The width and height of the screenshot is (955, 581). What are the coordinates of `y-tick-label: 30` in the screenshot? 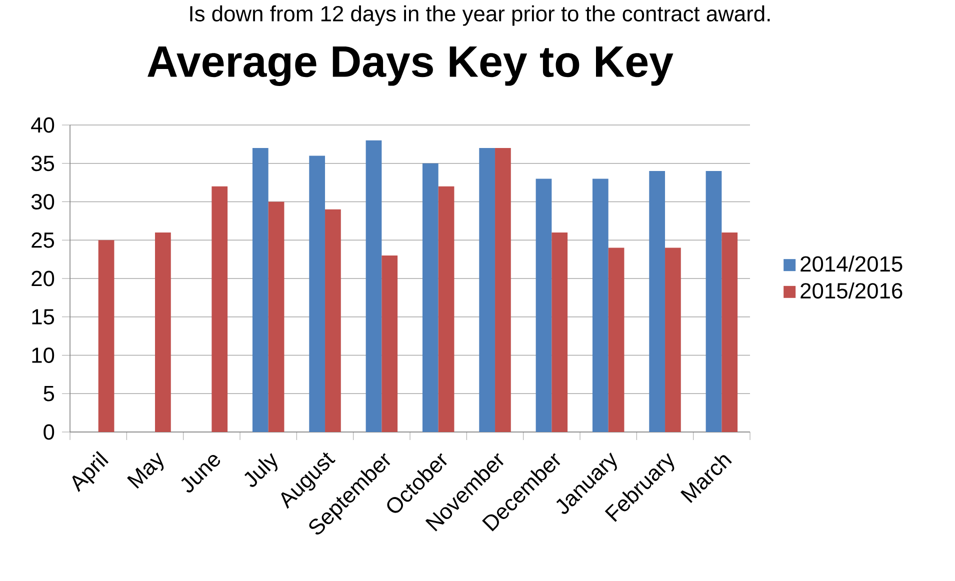 It's located at (42, 202).